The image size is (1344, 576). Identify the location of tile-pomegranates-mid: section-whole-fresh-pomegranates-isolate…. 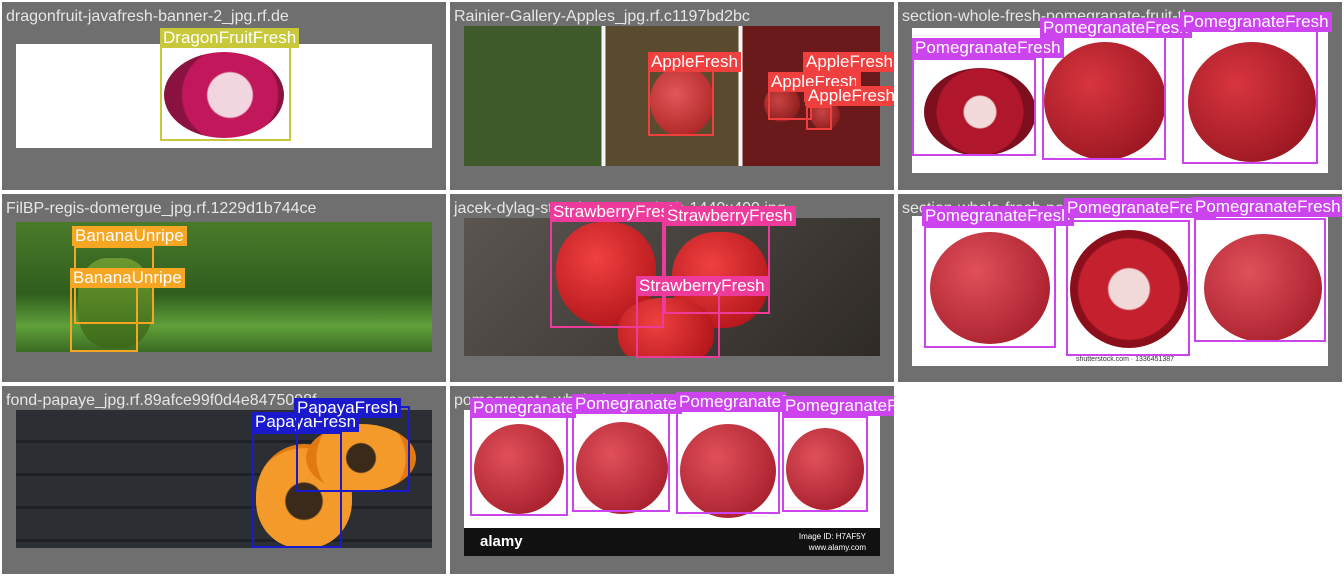
(1120, 288).